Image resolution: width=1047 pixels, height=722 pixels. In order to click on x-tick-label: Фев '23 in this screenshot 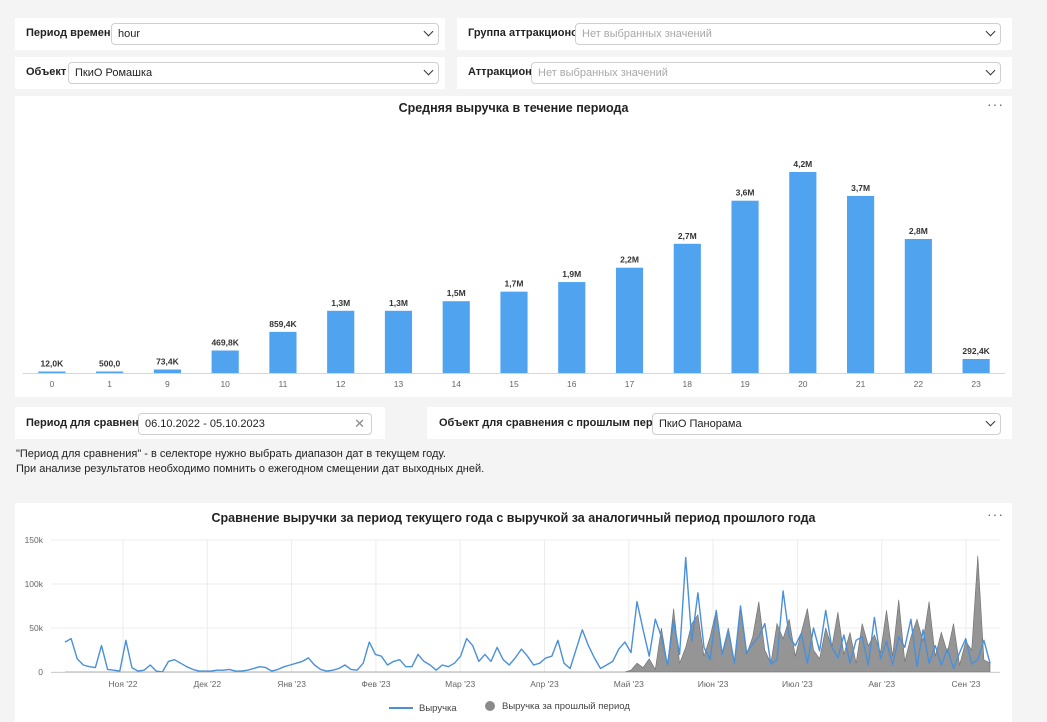, I will do `click(375, 684)`.